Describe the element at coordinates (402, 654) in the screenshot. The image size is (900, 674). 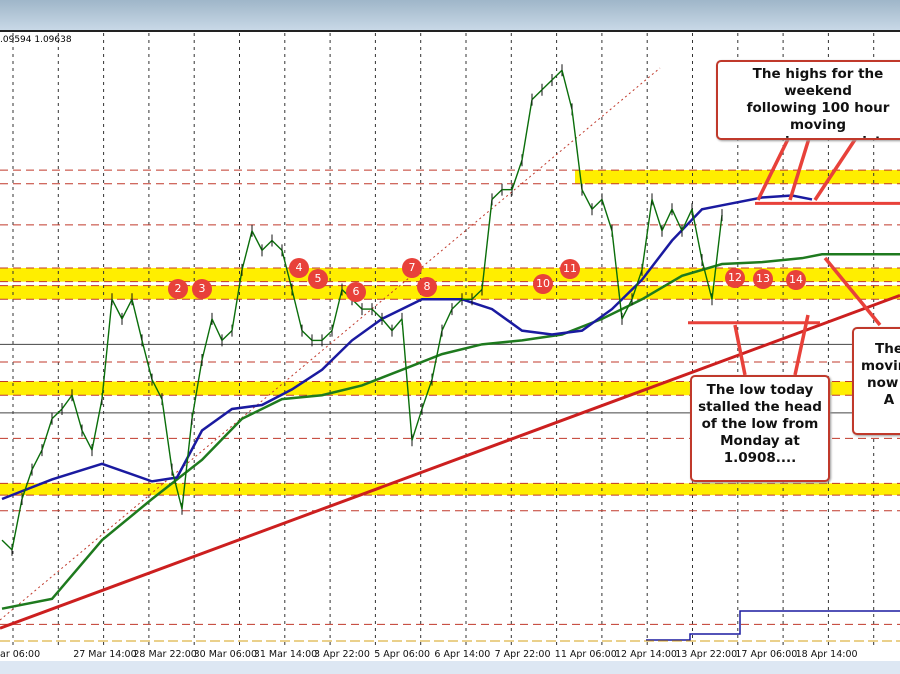
I see `x-tick-label: 5 Apr 06:00` at that location.